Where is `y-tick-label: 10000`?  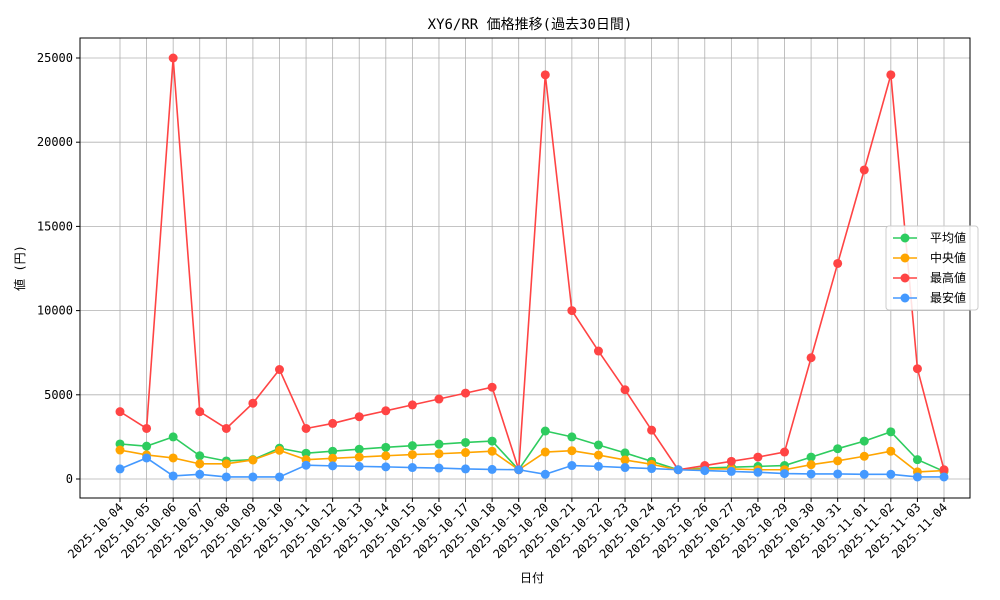
y-tick-label: 10000 is located at coordinates (55, 311).